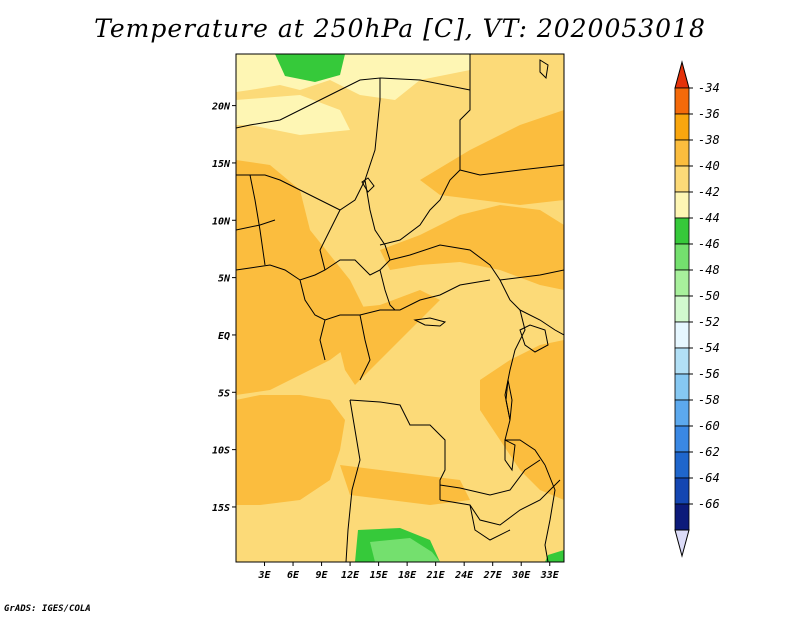 This screenshot has width=800, height=618. I want to click on field-congo, so click(385, 337).